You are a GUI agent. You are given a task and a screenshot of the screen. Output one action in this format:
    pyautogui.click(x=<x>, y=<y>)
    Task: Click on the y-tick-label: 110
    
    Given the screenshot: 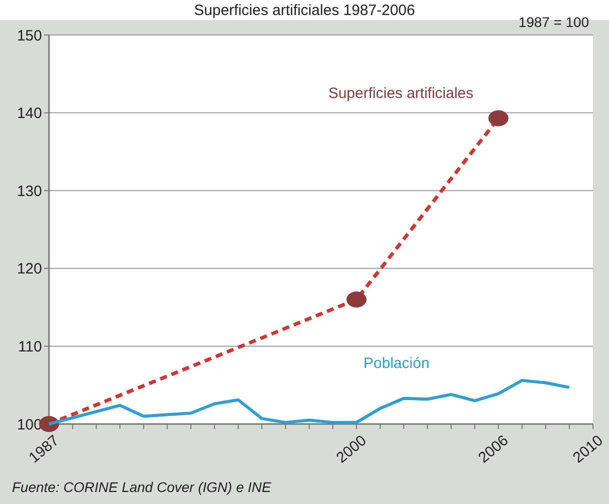 What is the action you would take?
    pyautogui.click(x=30, y=347)
    